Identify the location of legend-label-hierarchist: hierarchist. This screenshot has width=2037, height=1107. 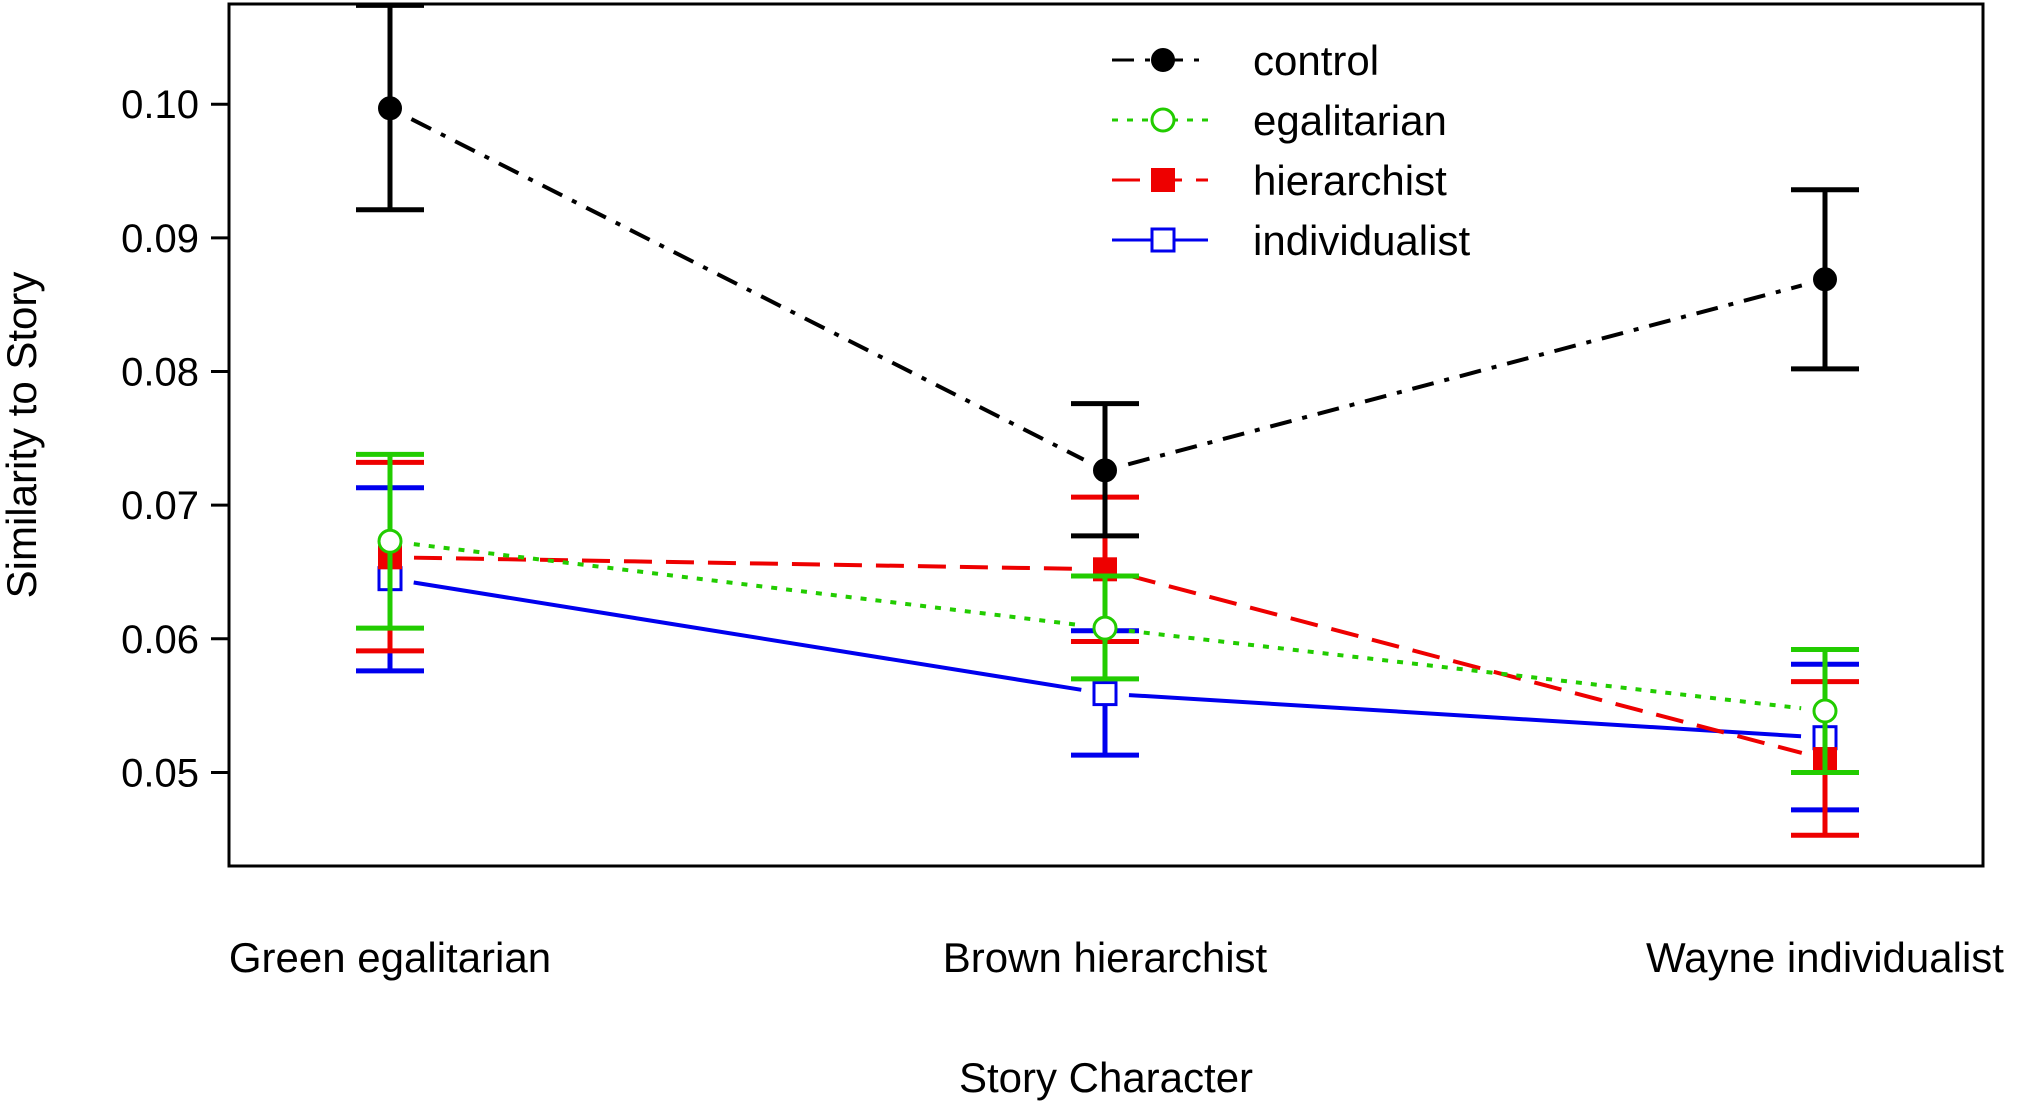
(1350, 180).